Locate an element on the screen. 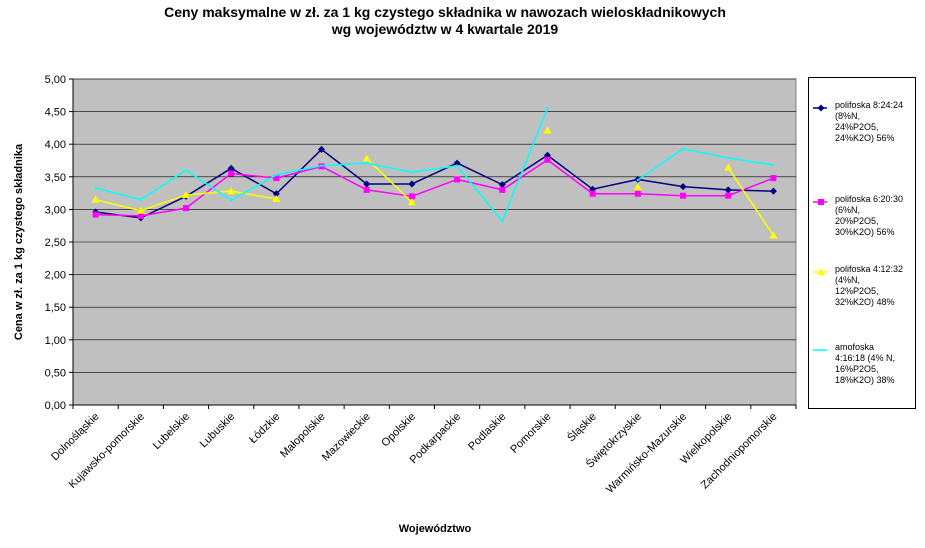 The width and height of the screenshot is (925, 548). x-tick-label: Zachodniopomorskie is located at coordinates (739, 451).